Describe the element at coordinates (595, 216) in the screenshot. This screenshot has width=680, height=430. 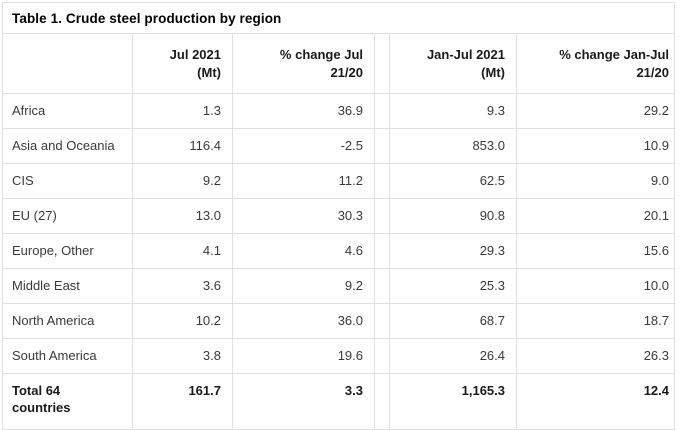
I see `value-cell: 20.1` at that location.